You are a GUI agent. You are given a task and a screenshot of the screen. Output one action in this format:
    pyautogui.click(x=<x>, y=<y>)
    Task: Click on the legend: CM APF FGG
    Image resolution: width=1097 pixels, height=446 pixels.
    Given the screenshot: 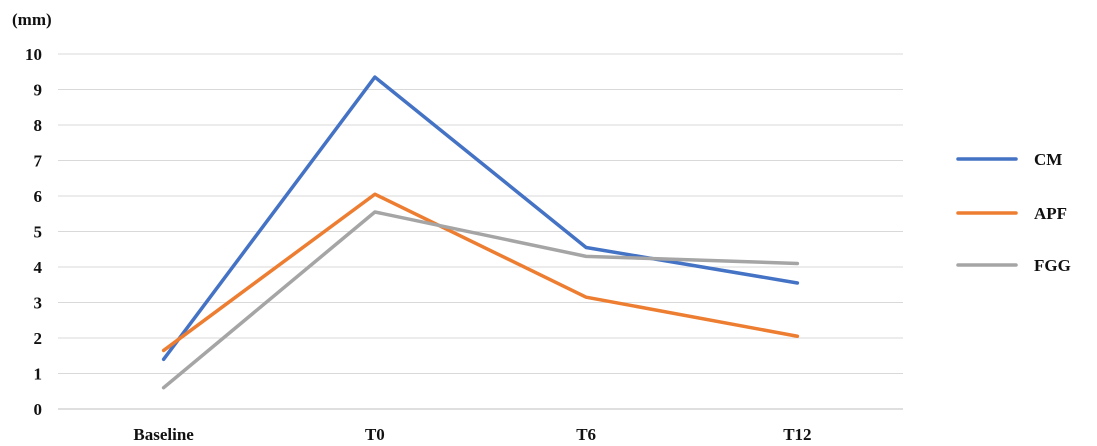 What is the action you would take?
    pyautogui.click(x=1013, y=212)
    